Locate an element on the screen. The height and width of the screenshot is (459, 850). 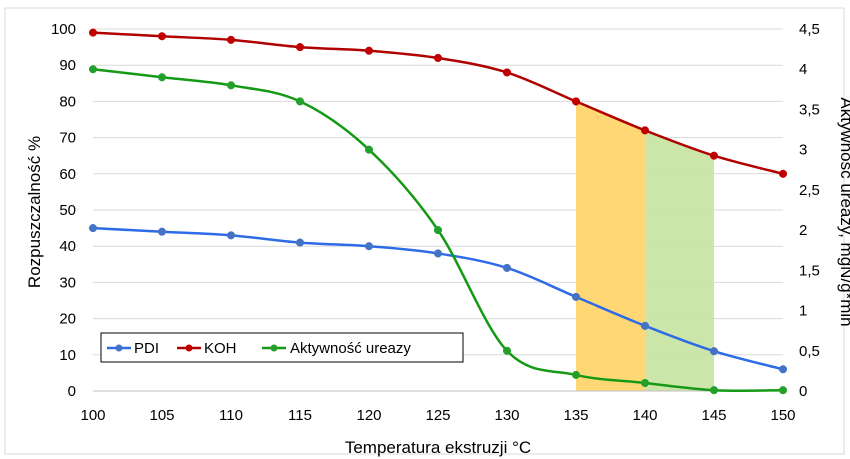
y-tick-label-100: 100 is located at coordinates (63, 29).